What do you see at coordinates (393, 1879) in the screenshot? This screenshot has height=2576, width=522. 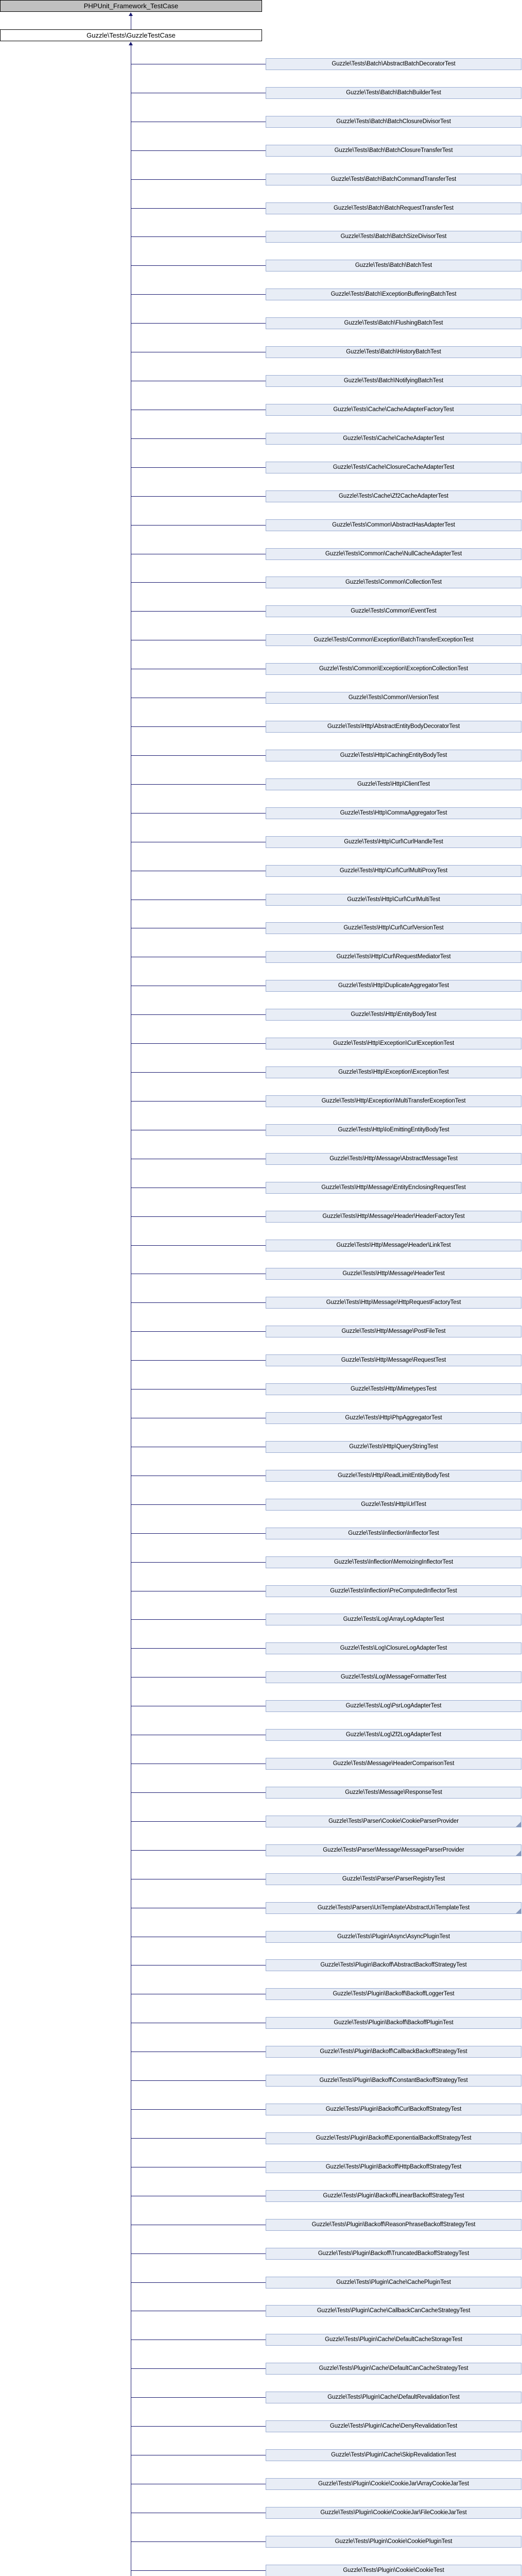 I see `class-node: Guzzle\Tests\Parser\ParserRegistryTest` at bounding box center [393, 1879].